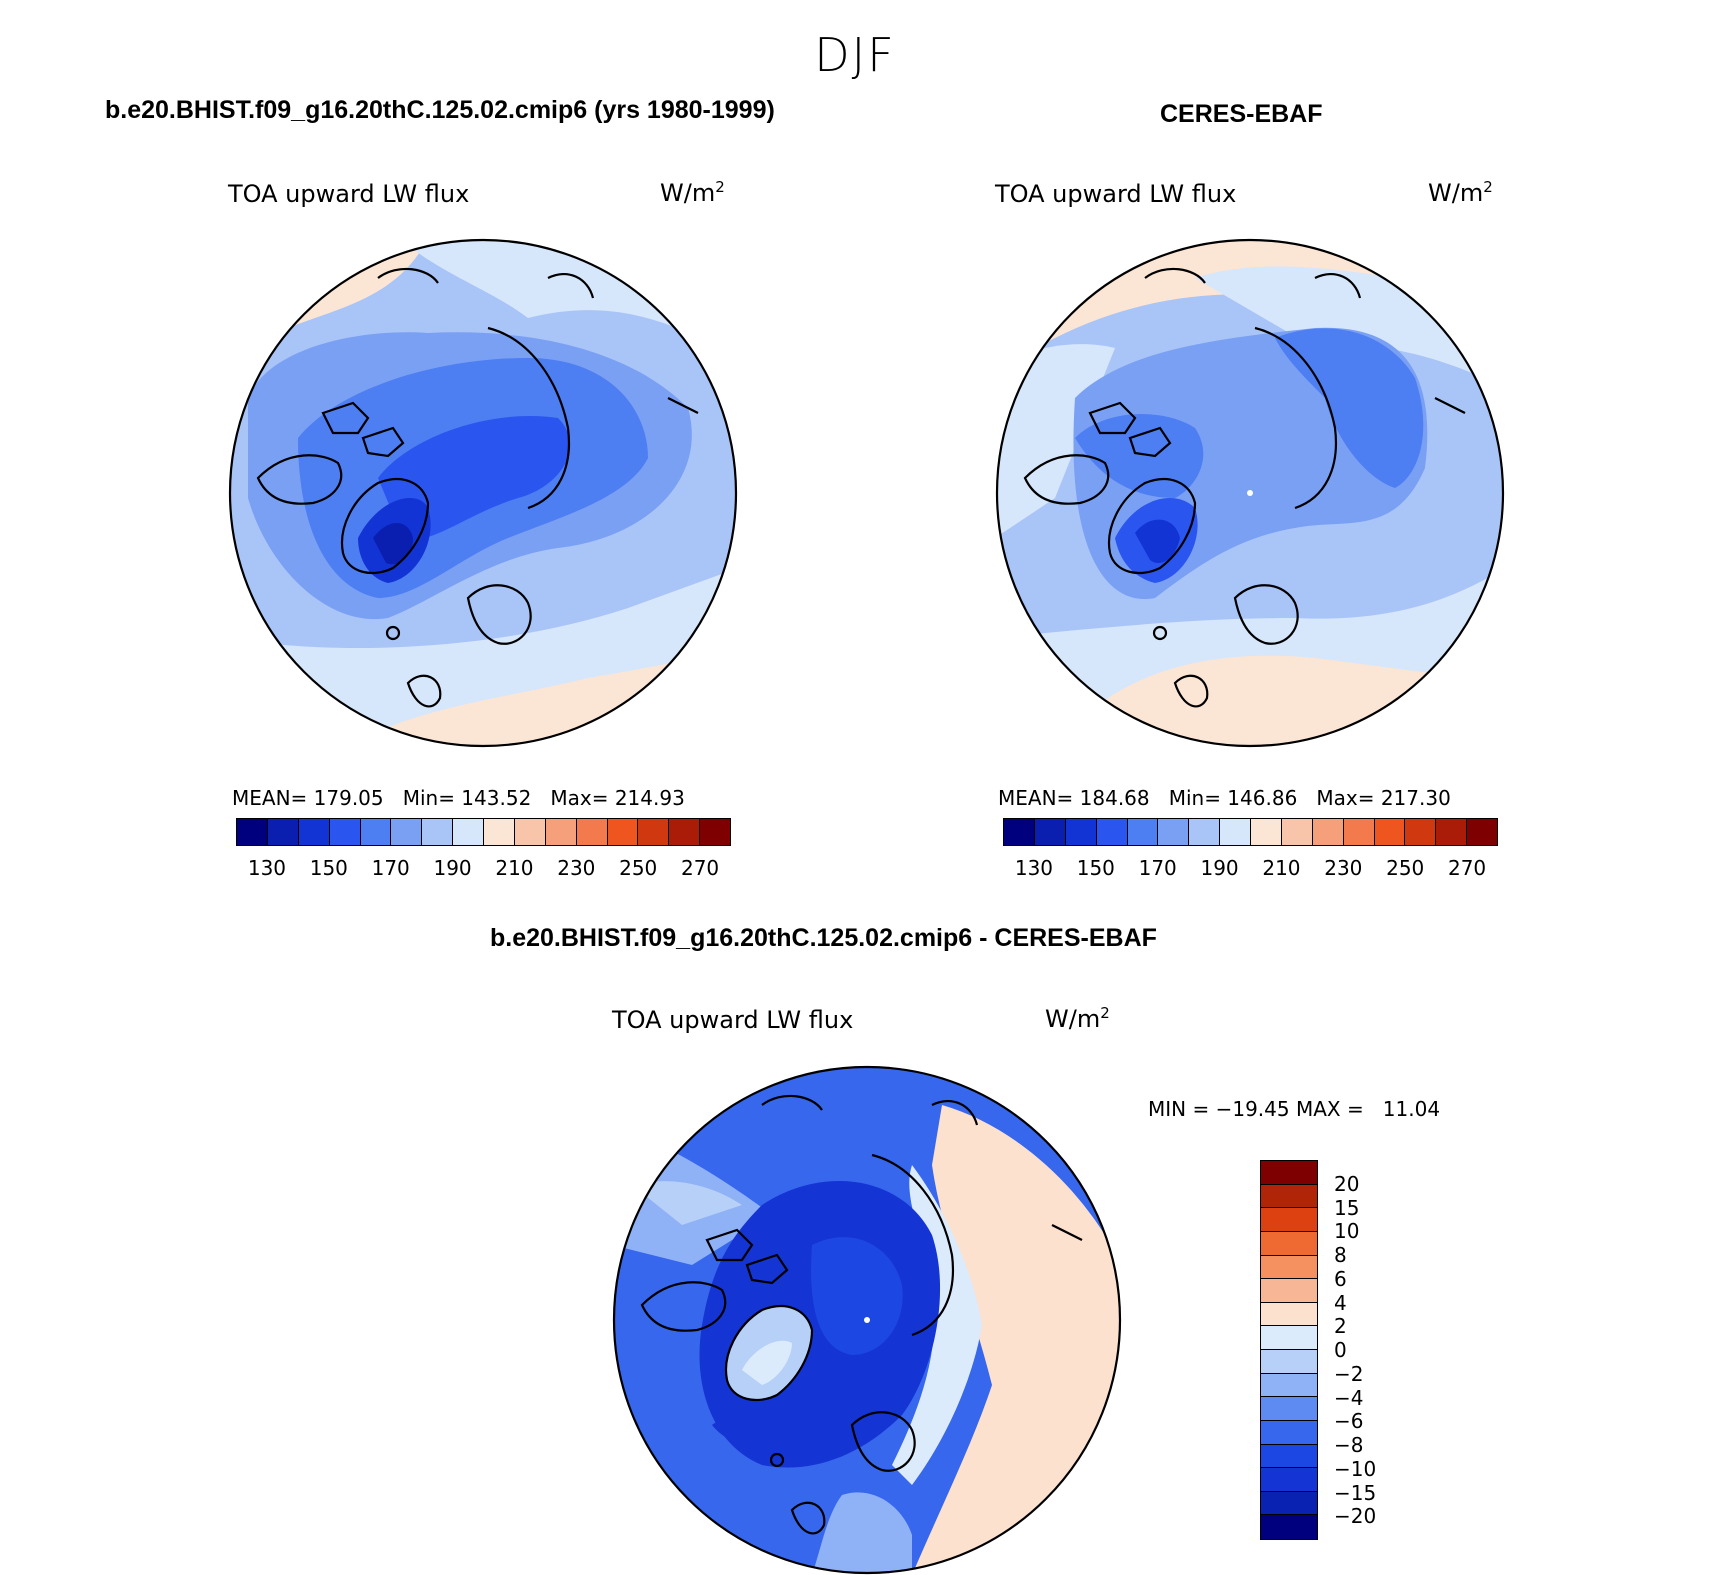  I want to click on colorbar-tick-label: −20, so click(1355, 1516).